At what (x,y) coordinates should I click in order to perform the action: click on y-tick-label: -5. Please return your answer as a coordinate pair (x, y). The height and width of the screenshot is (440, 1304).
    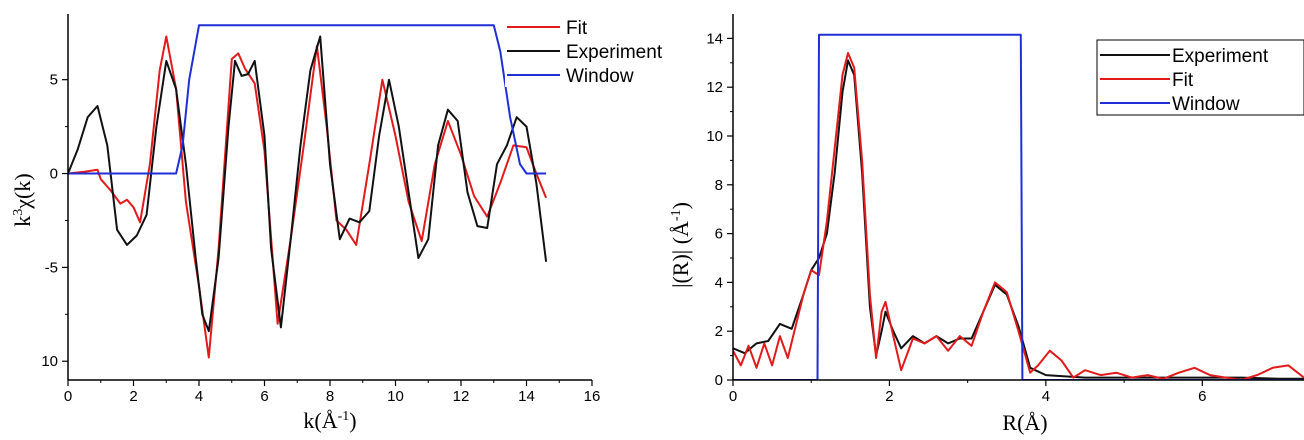
    Looking at the image, I should click on (51, 267).